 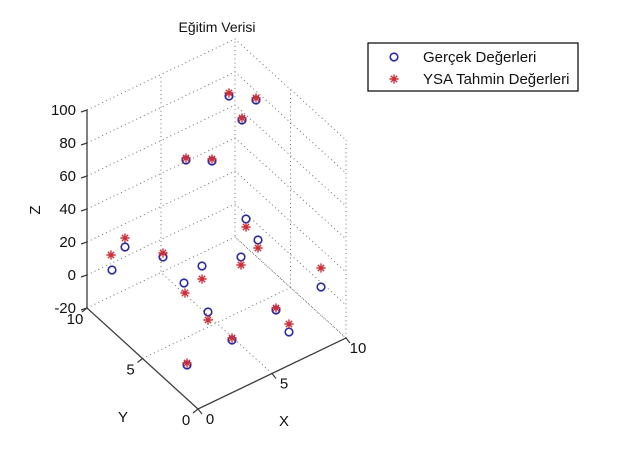 I want to click on y-tick-label: 5, so click(x=130, y=370).